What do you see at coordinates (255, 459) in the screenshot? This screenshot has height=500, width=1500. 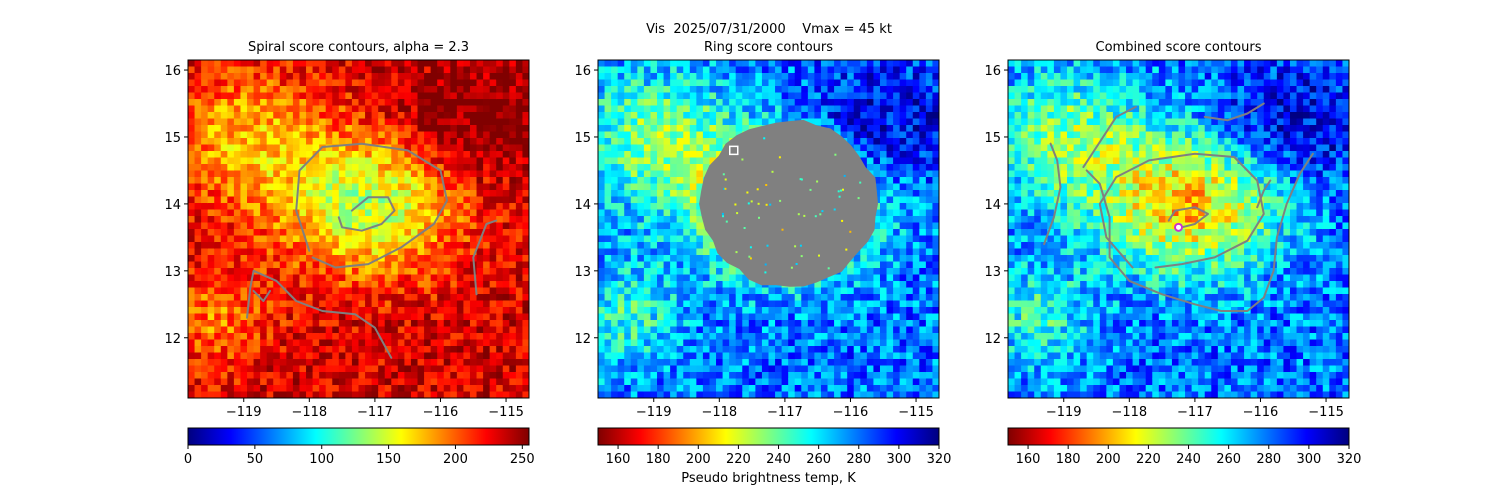 I see `colorbar-tick-label: 50` at bounding box center [255, 459].